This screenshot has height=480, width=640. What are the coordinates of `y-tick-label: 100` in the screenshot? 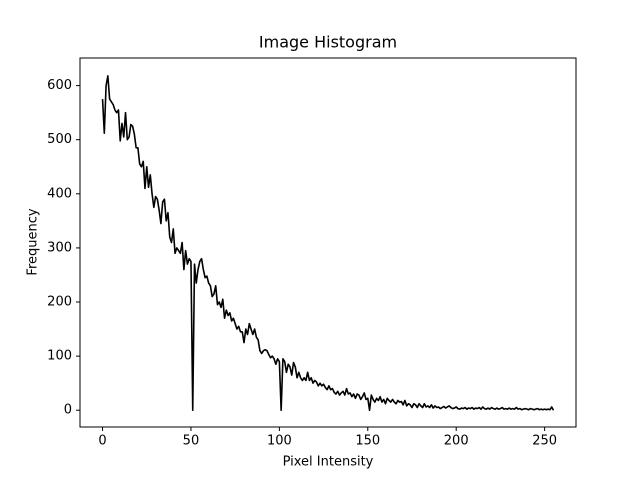 It's located at (59, 356).